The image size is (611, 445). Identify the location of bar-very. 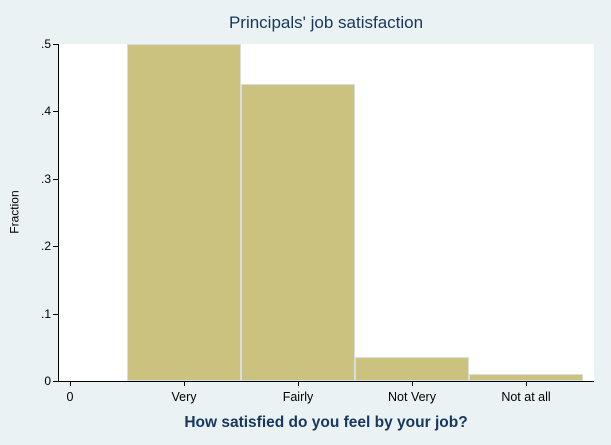
(184, 212).